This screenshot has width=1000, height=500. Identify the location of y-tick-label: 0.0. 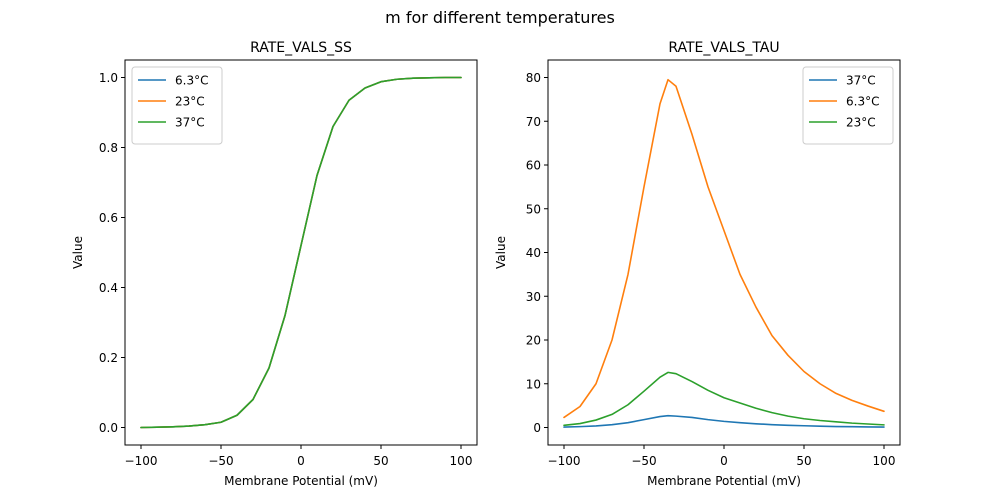
(108, 428).